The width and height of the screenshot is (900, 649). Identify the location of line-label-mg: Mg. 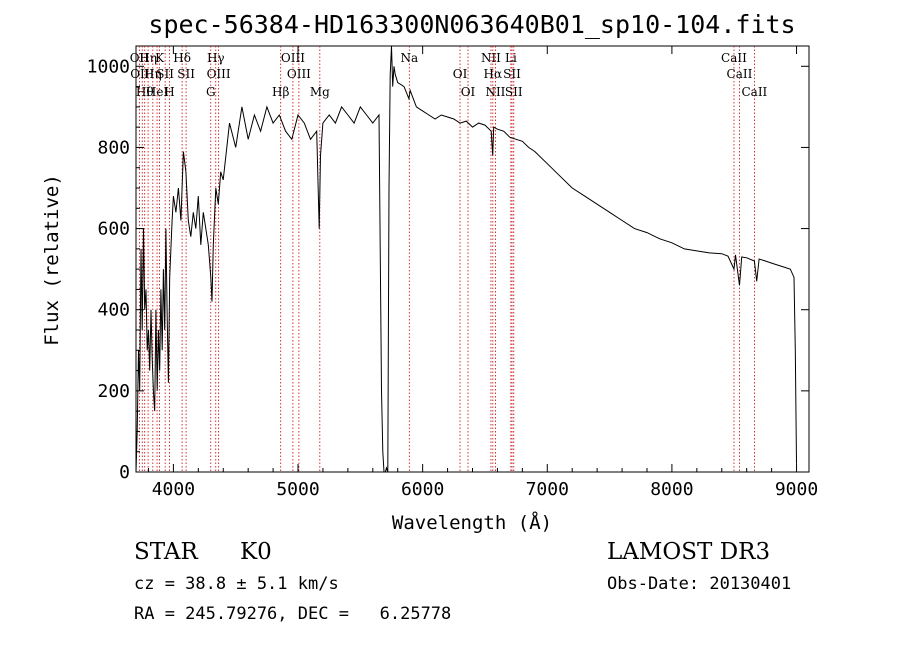
(320, 92).